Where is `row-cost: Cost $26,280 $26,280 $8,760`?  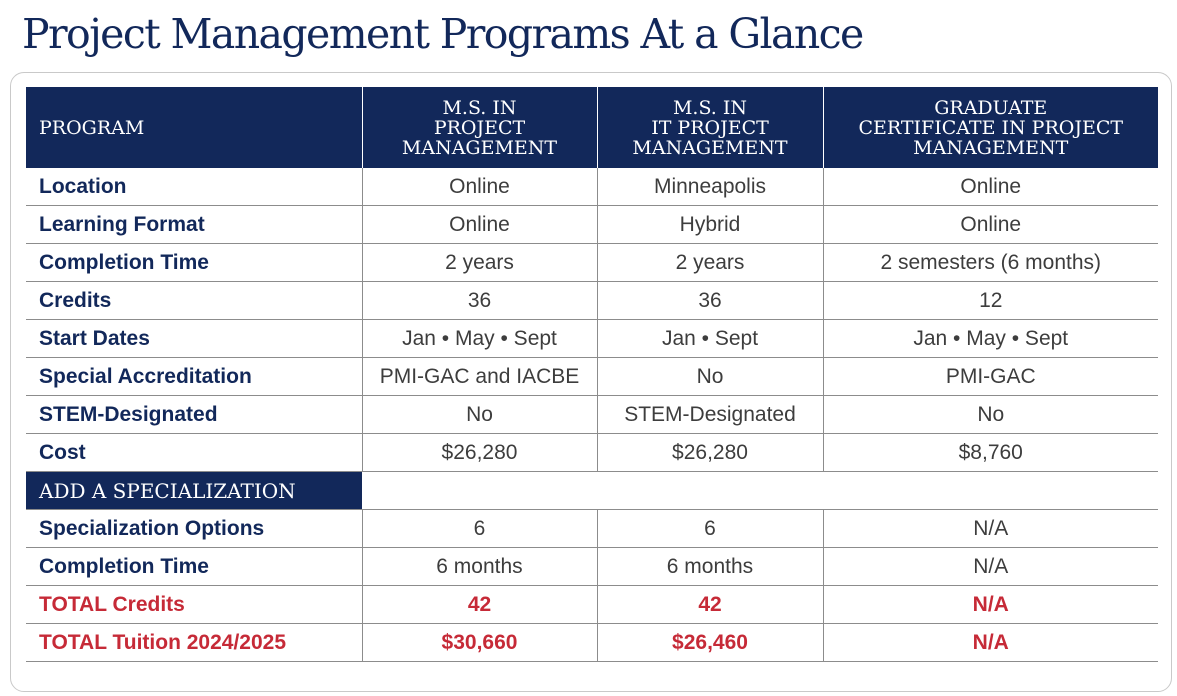 row-cost: Cost $26,280 $26,280 $8,760 is located at coordinates (592, 452).